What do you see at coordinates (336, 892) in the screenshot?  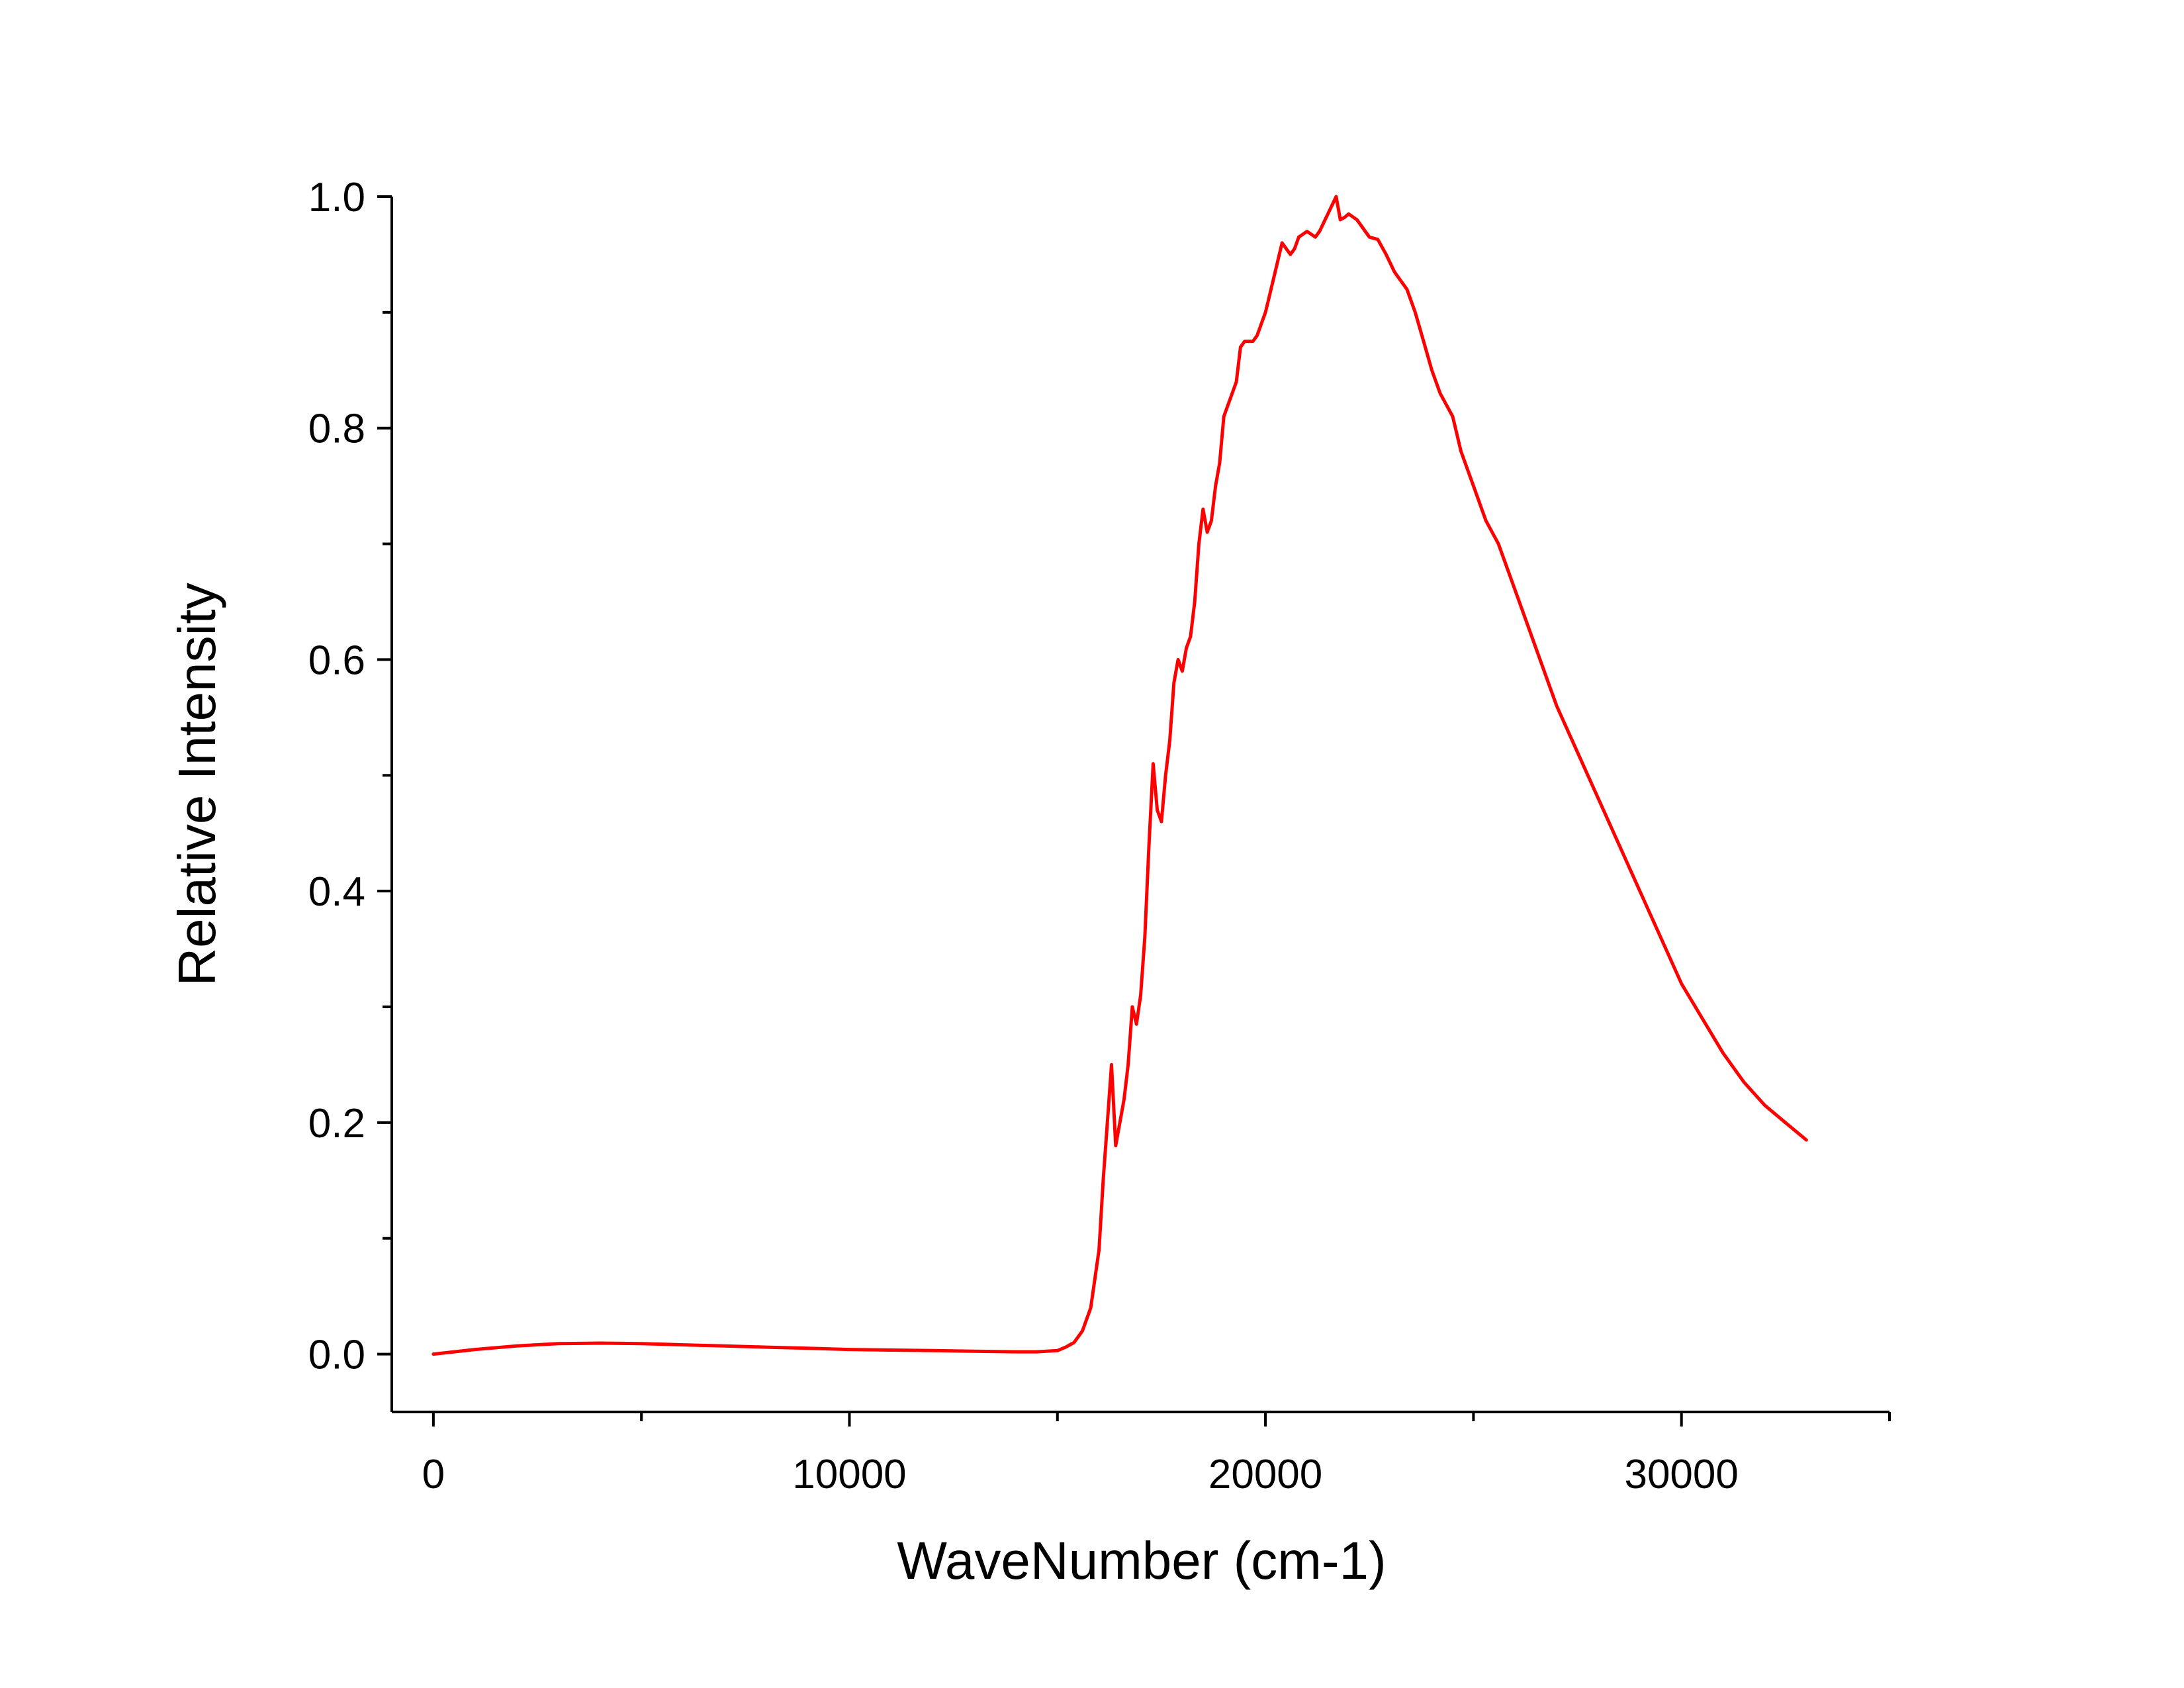 I see `y-tick-label: 0.4` at bounding box center [336, 892].